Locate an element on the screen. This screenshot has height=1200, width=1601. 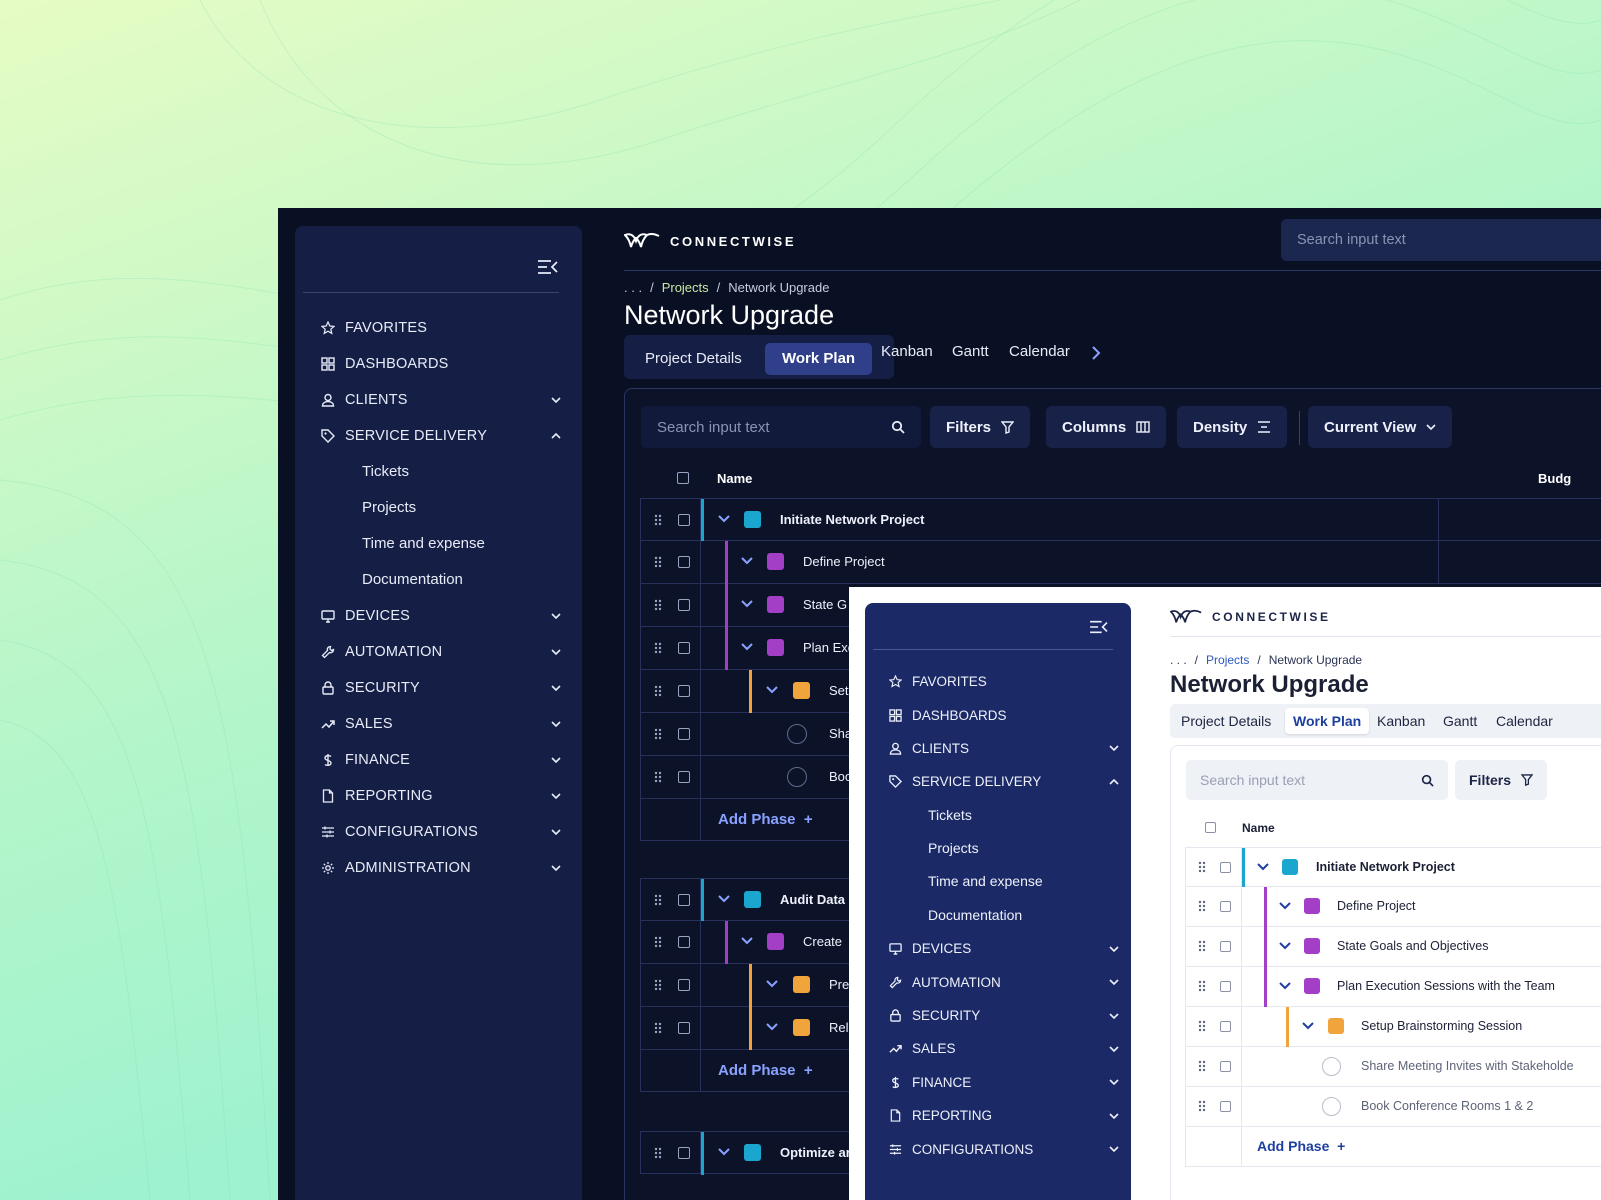
table-row: Define Project is located at coordinates (1120, 562).